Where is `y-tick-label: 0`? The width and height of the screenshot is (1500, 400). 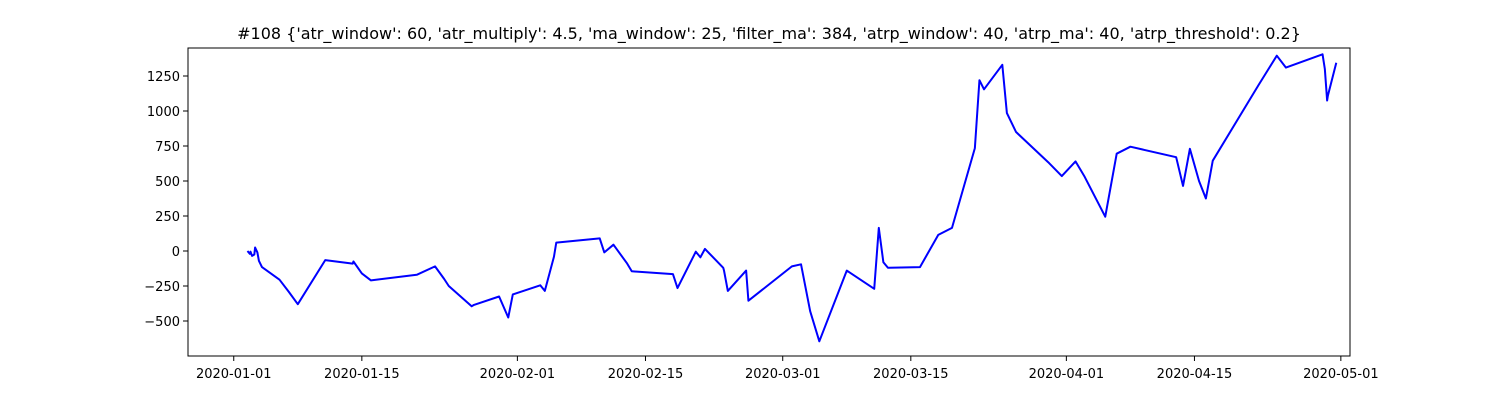
y-tick-label: 0 is located at coordinates (176, 252).